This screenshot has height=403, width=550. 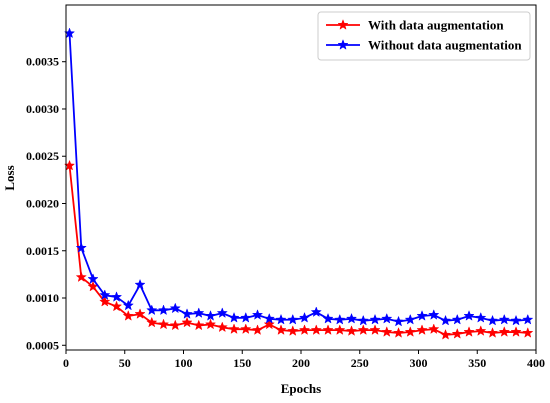 What do you see at coordinates (536, 363) in the screenshot?
I see `x-tick-label: 400` at bounding box center [536, 363].